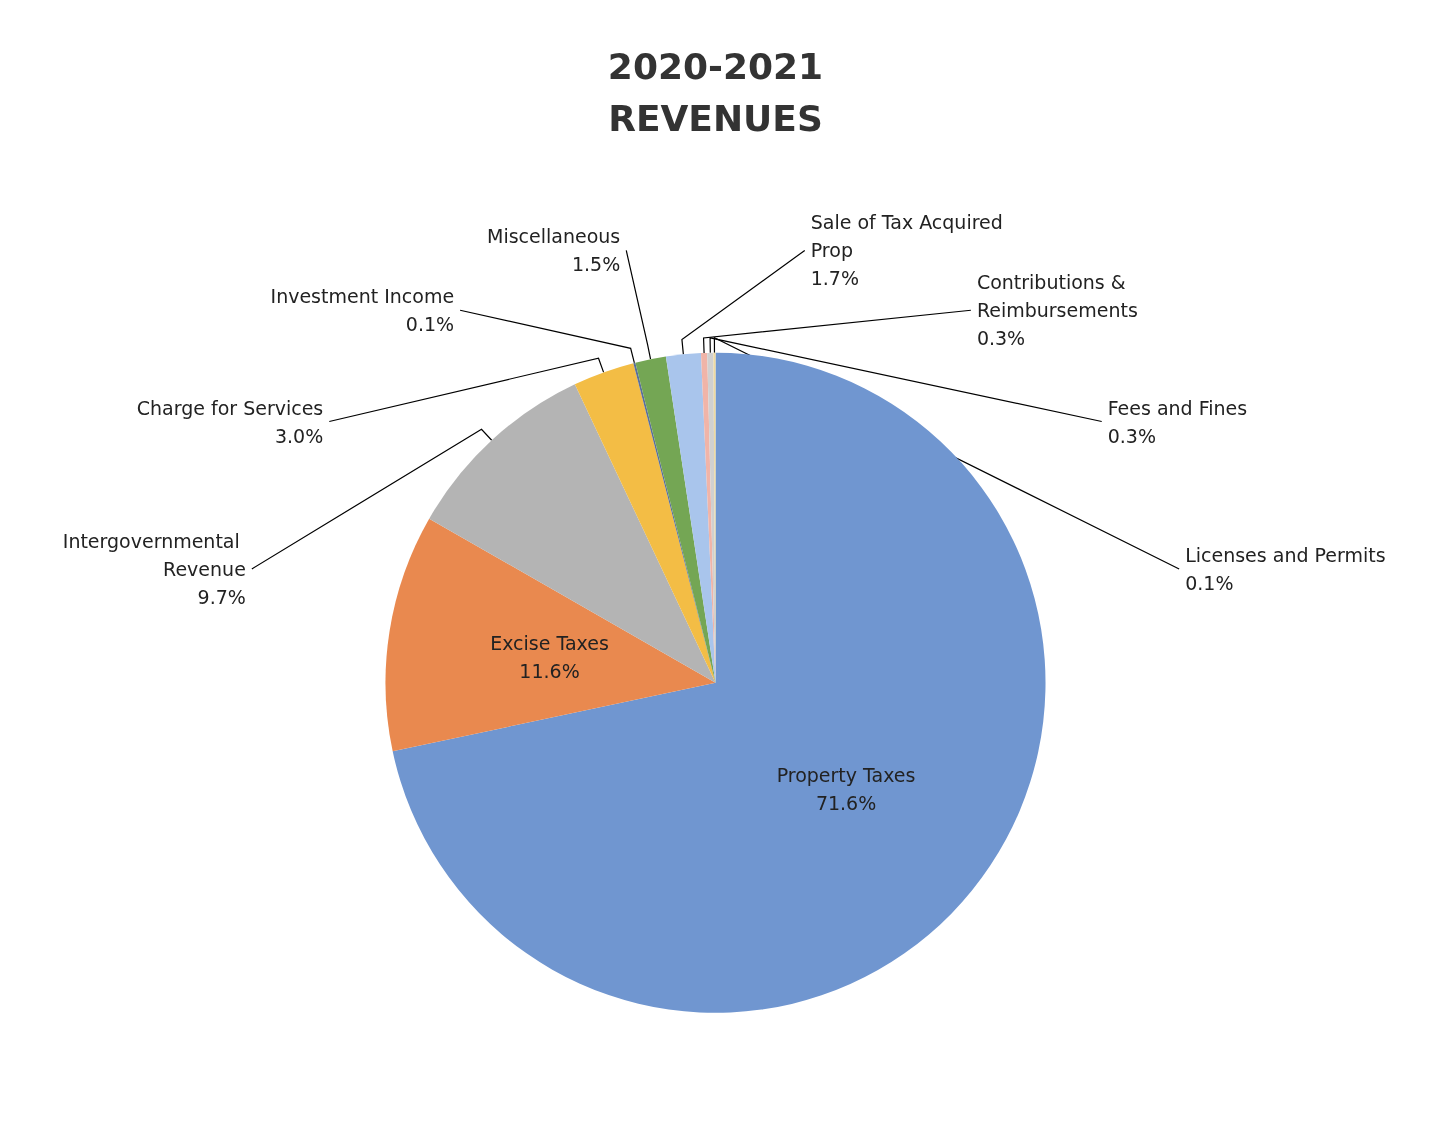 Image resolution: width=1431 pixels, height=1138 pixels. Describe the element at coordinates (835, 278) in the screenshot. I see `data-label: 1.7%` at that location.